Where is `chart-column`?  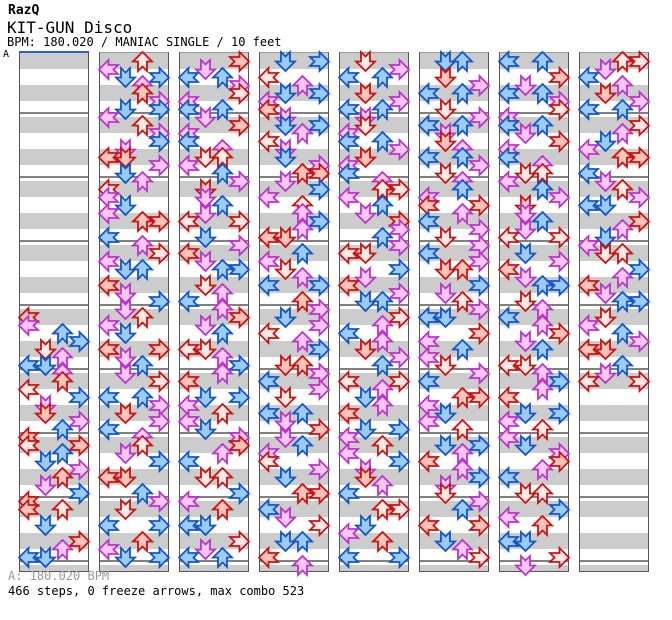 chart-column is located at coordinates (214, 310).